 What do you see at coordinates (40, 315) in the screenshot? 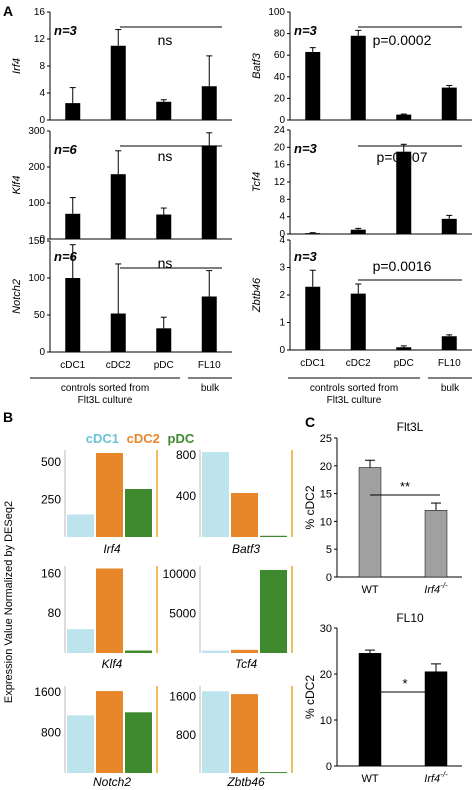
I see `y-tick-label: 50` at bounding box center [40, 315].